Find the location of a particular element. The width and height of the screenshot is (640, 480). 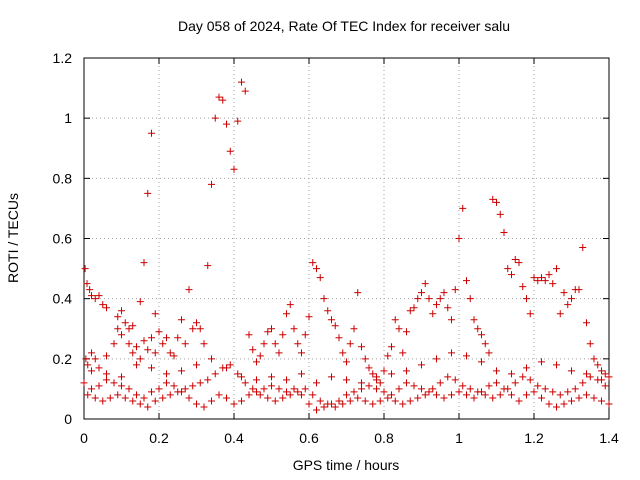

y-tick-label: 1 is located at coordinates (68, 118).